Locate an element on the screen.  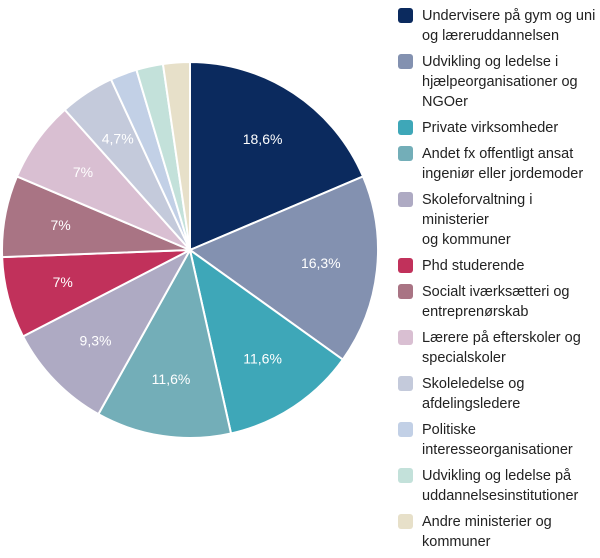
legend-item-6: Phd studerende is located at coordinates (498, 266).